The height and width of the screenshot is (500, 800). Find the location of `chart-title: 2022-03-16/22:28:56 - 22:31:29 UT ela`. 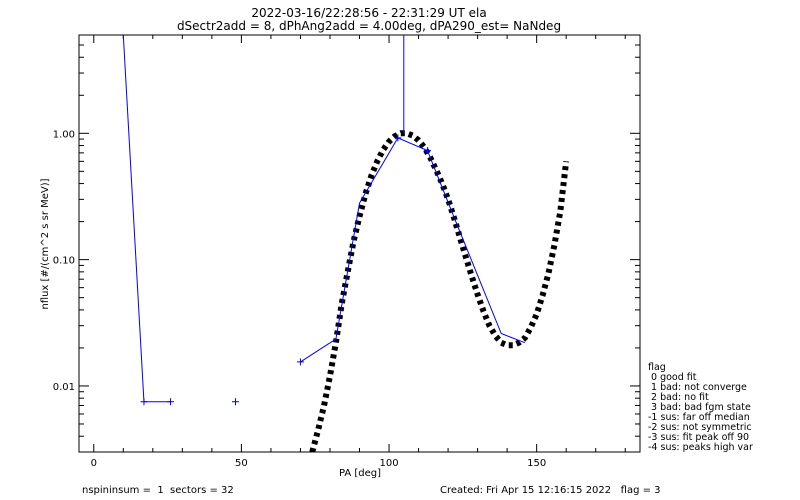

chart-title: 2022-03-16/22:28:56 - 22:31:29 UT ela is located at coordinates (368, 13).